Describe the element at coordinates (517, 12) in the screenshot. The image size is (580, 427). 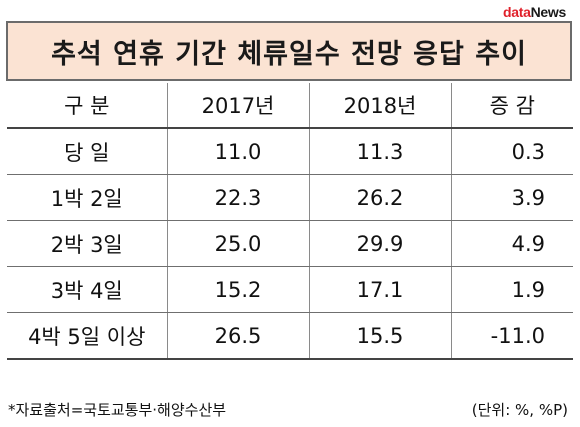
I see `logo-text-data: data` at that location.